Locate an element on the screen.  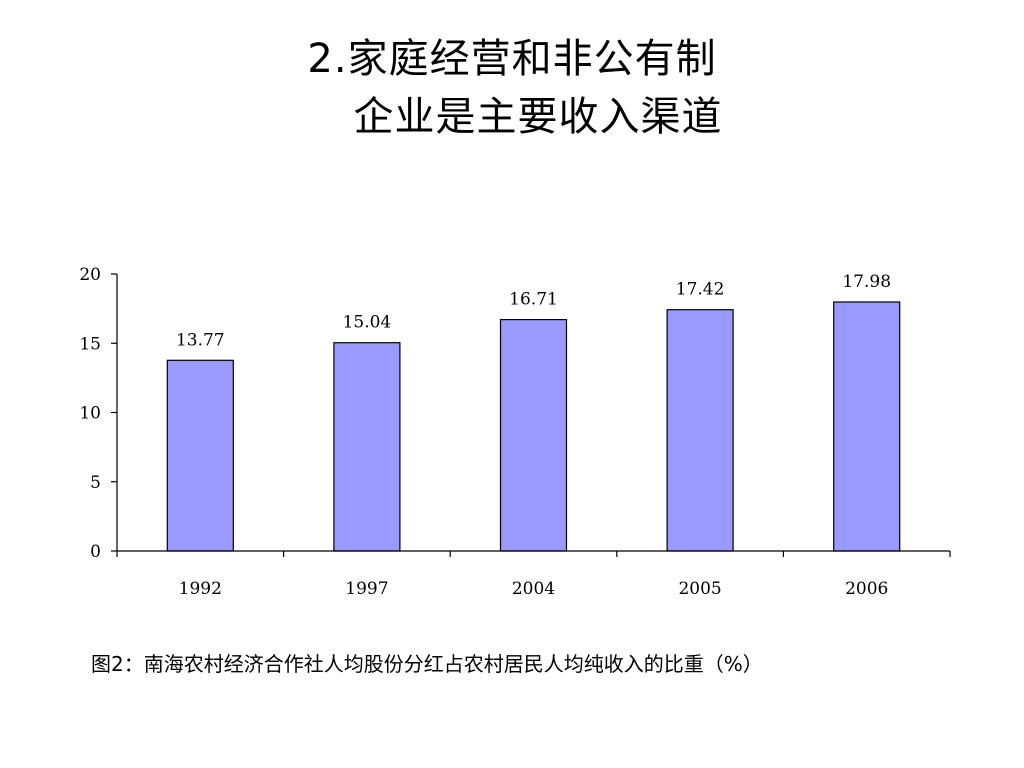
chart-caption: 图2：南海农村经济合作社人均股份分红占农村居民人均纯收入的比重（%） is located at coordinates (427, 664).